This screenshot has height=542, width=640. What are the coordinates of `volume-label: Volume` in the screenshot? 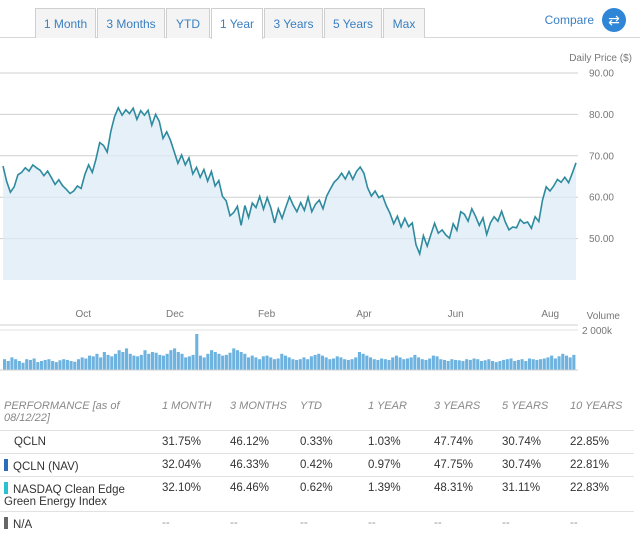 It's located at (604, 316).